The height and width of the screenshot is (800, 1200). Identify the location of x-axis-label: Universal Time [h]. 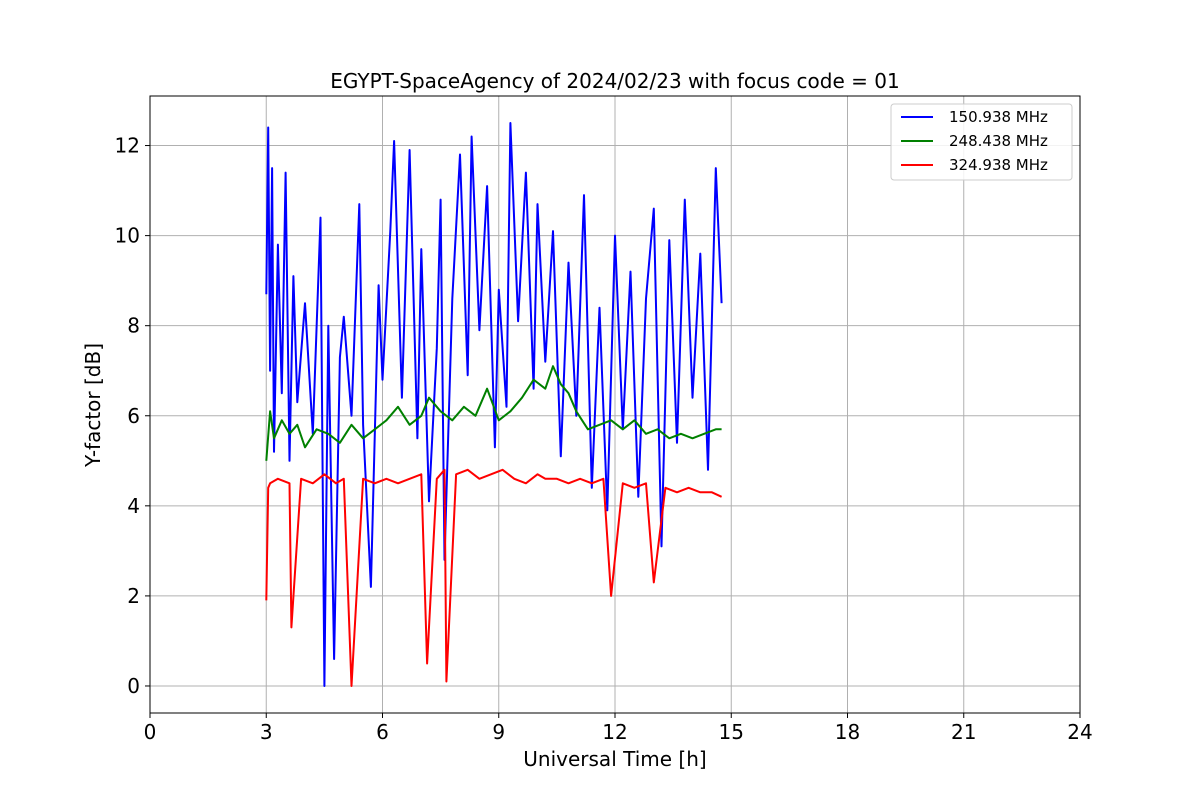
(614, 759).